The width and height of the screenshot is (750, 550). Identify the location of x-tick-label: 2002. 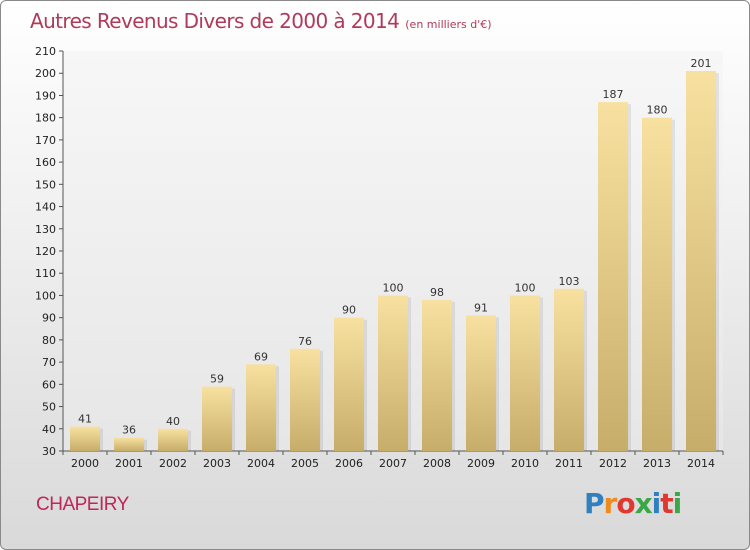
(173, 463).